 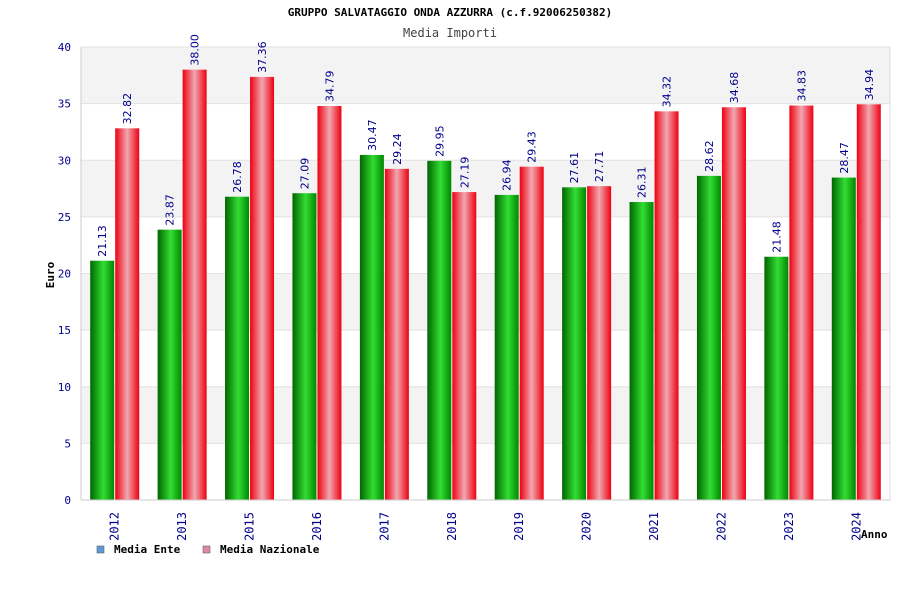 I want to click on bar-media-nazionale-2013, so click(x=194, y=285).